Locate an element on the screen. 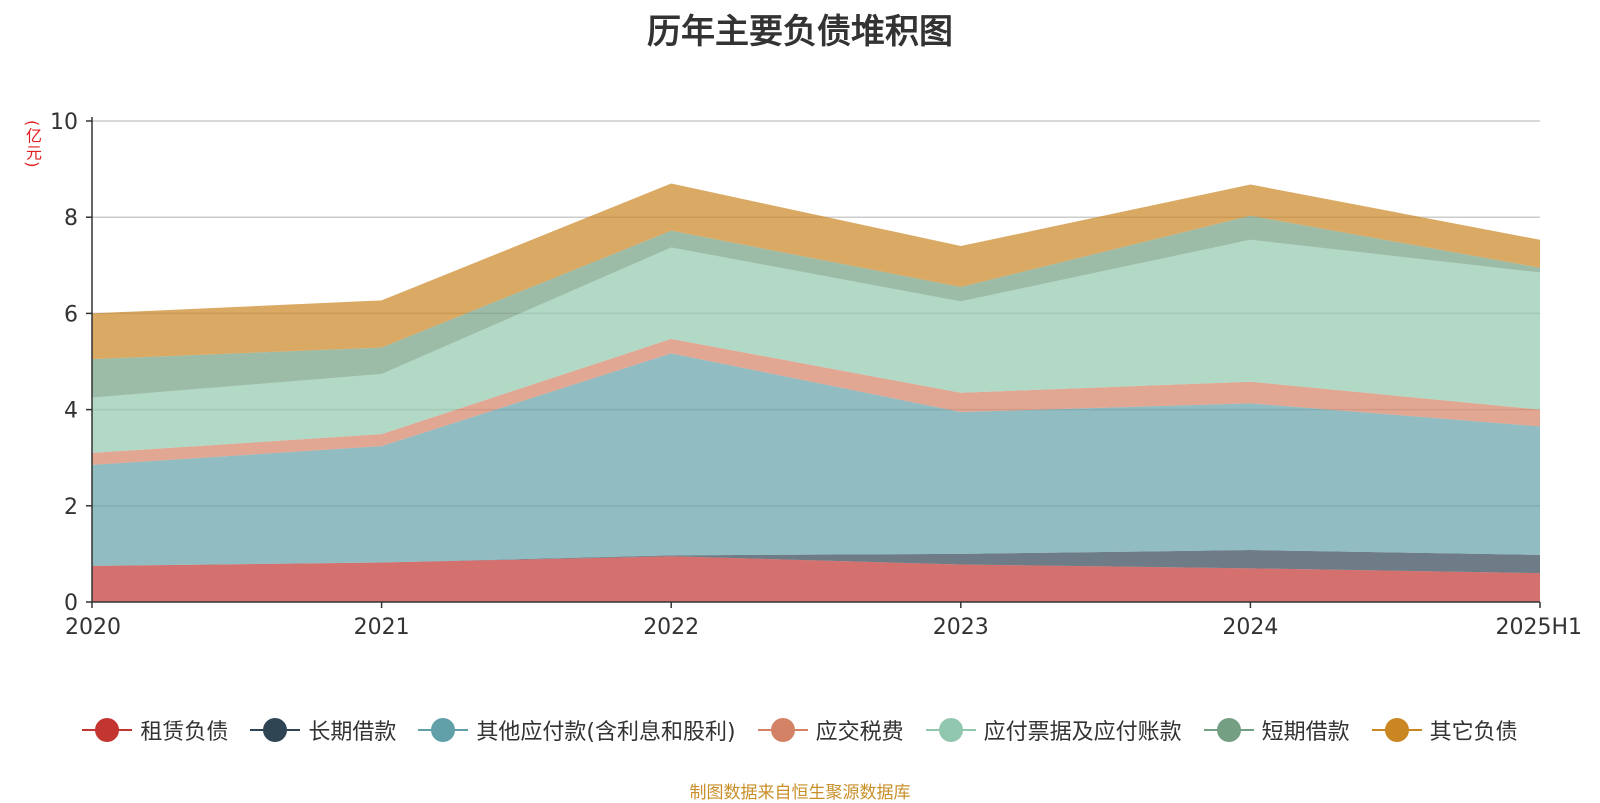 The image size is (1600, 803). x-tick-label: 2020 is located at coordinates (93, 627).